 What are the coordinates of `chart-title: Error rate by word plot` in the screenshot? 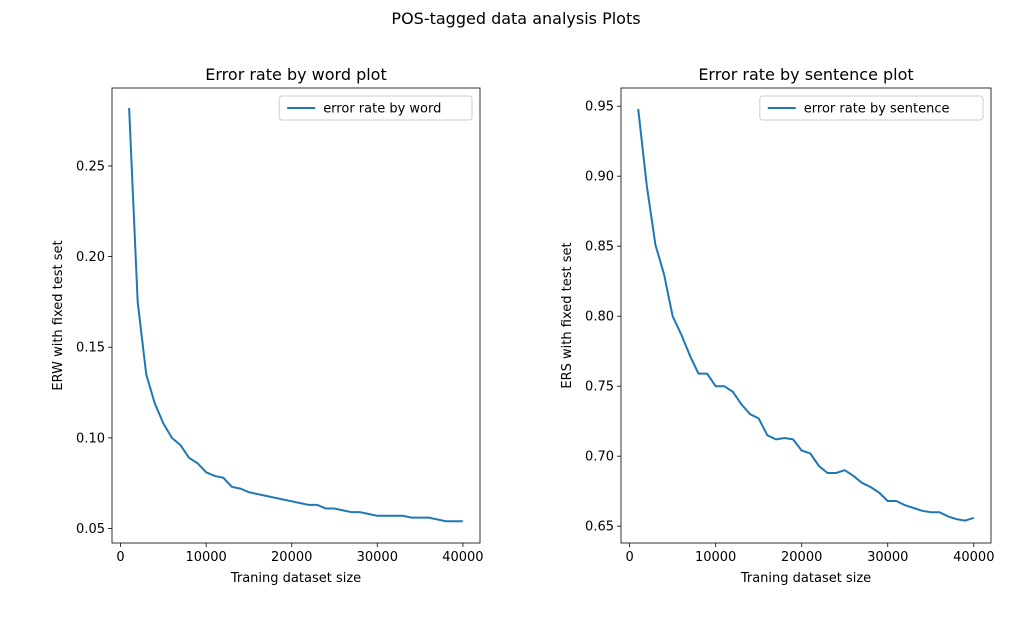 It's located at (295, 74).